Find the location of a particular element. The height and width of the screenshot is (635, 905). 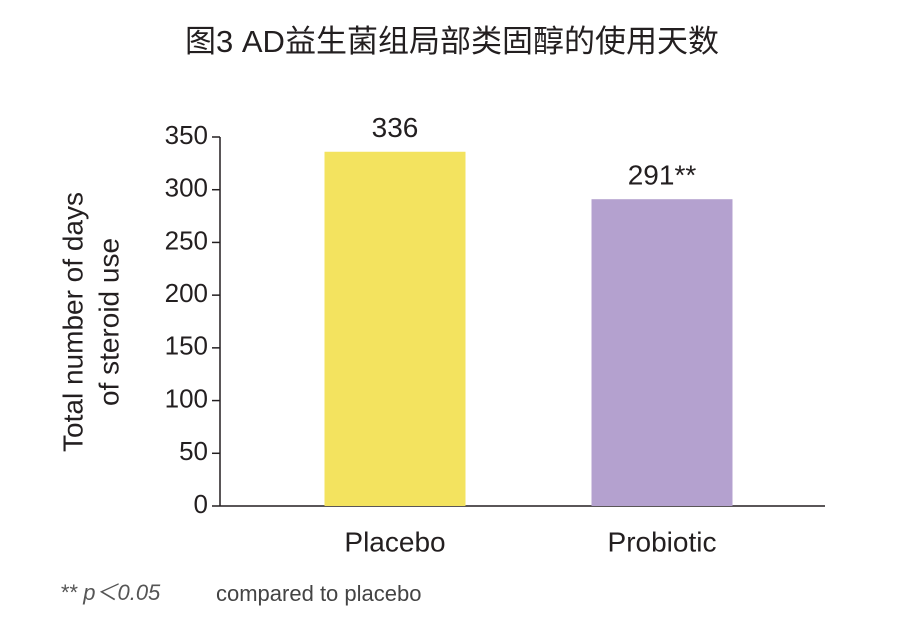

y-label-line: Total number of days is located at coordinates (72, 322).